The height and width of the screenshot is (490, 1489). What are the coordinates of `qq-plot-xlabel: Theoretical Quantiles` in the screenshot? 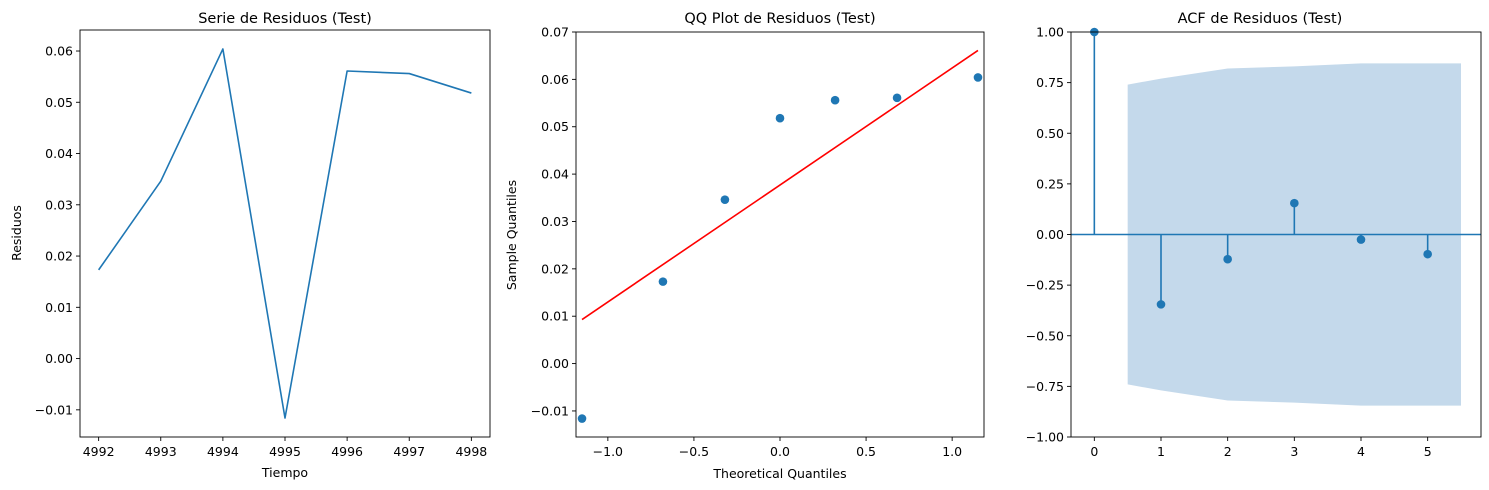 It's located at (779, 473).